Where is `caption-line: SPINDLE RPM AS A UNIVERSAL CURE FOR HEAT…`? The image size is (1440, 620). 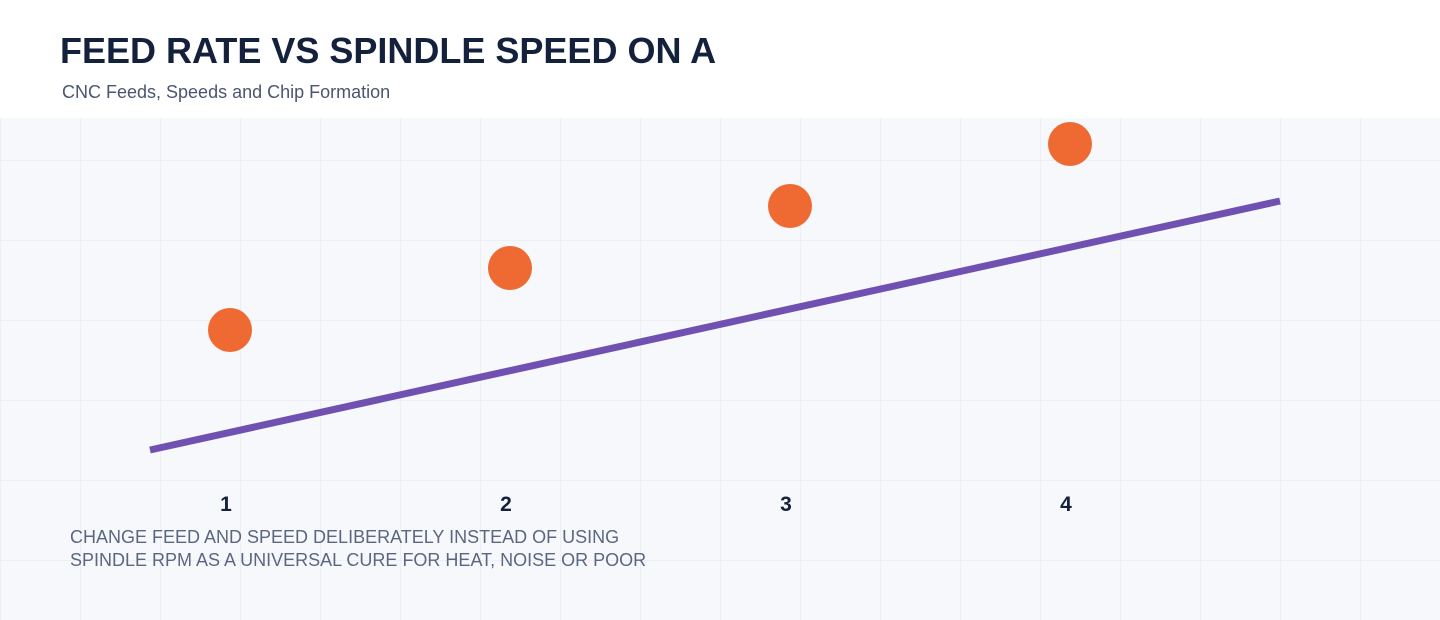 caption-line: SPINDLE RPM AS A UNIVERSAL CURE FOR HEAT… is located at coordinates (358, 560).